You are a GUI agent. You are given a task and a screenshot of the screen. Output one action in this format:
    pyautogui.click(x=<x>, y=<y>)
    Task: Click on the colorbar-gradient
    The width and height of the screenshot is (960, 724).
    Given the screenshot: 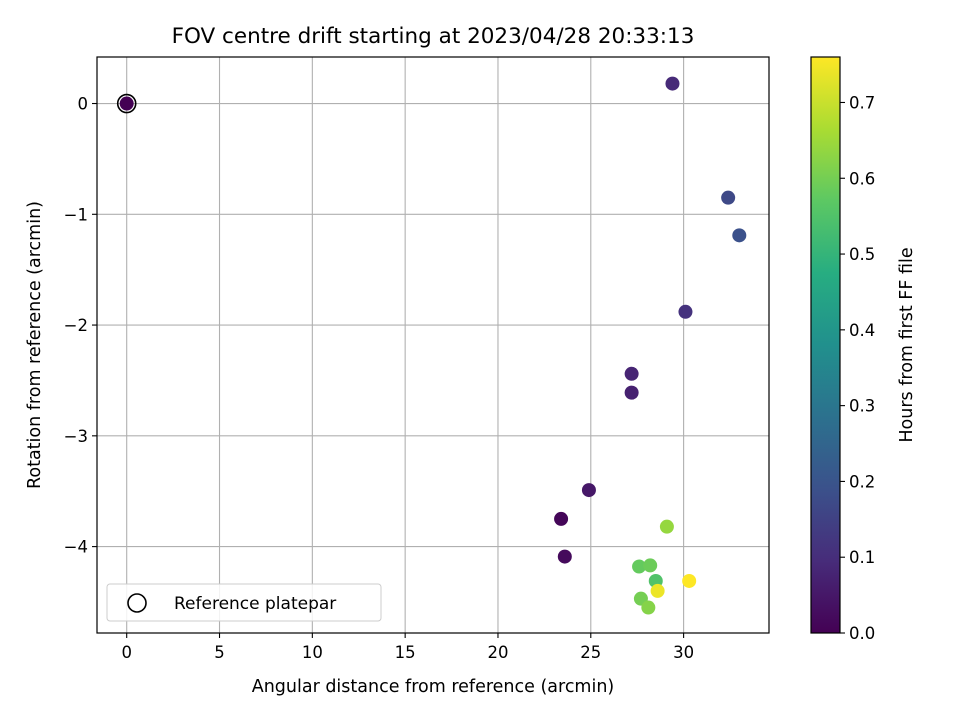 What is the action you would take?
    pyautogui.click(x=825, y=345)
    